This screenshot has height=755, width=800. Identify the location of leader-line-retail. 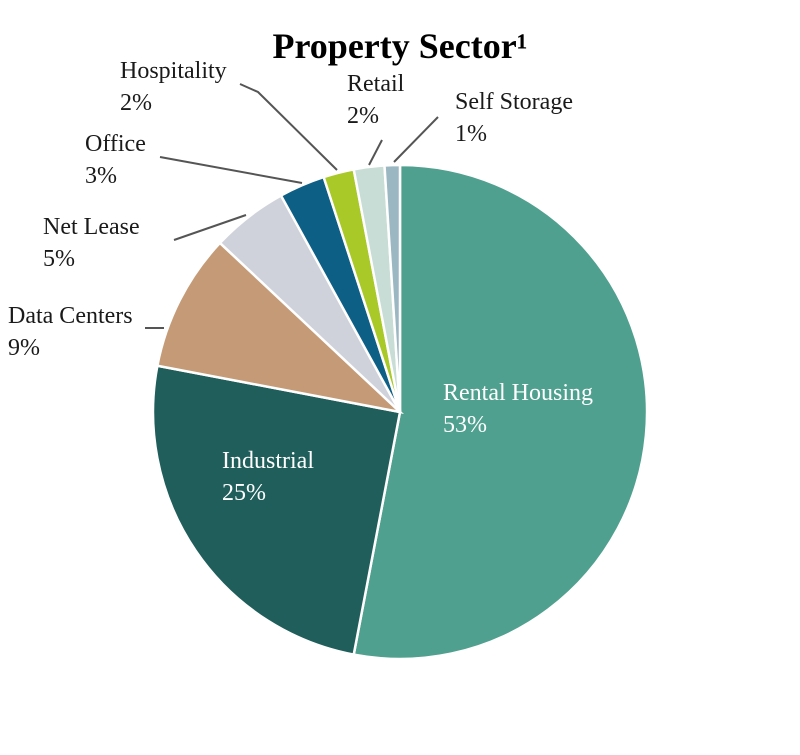
(375, 152).